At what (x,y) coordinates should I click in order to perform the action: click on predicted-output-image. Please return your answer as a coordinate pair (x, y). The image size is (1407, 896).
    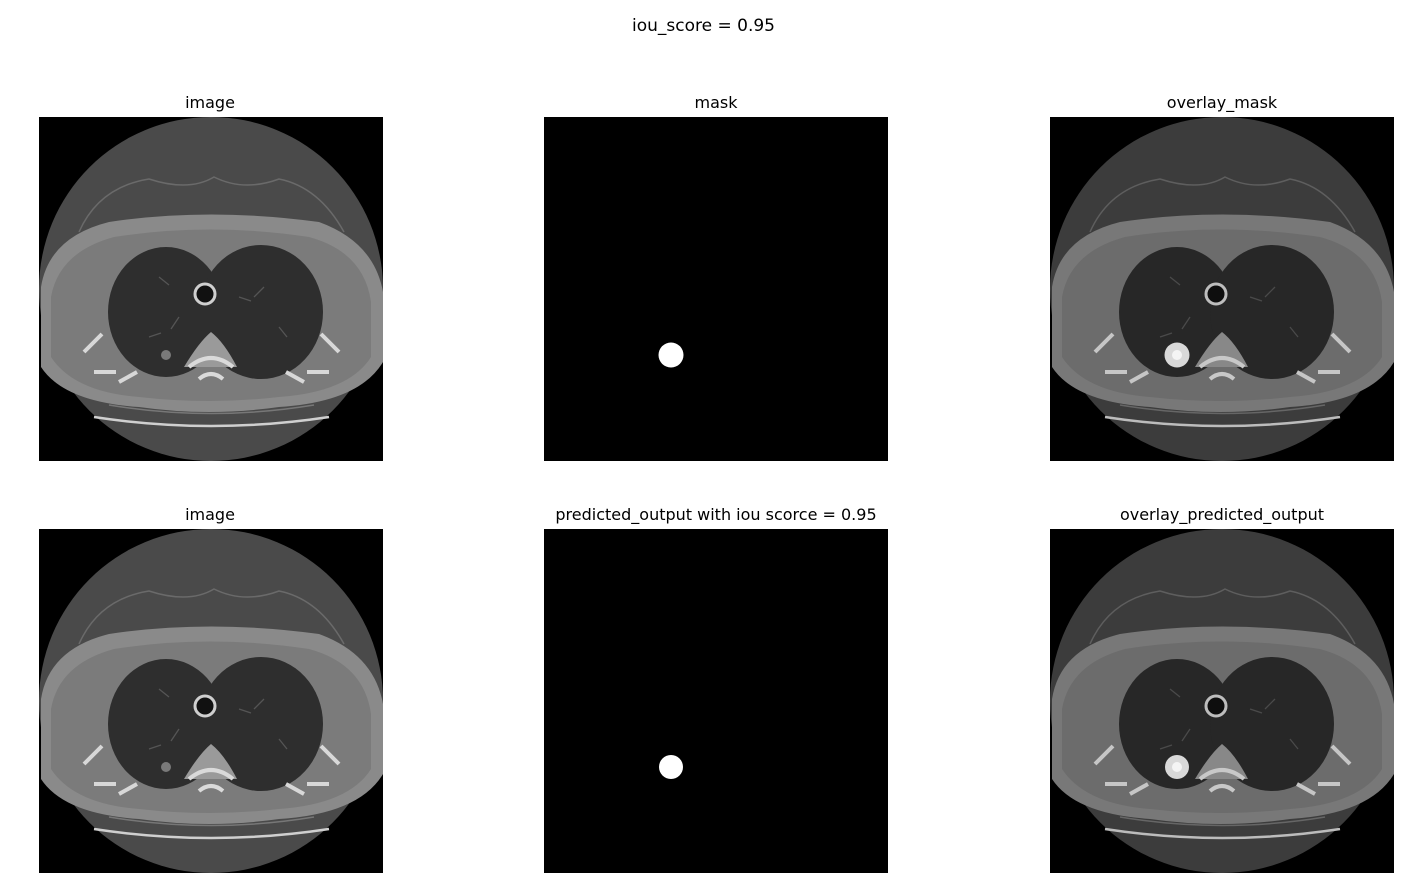
    Looking at the image, I should click on (716, 701).